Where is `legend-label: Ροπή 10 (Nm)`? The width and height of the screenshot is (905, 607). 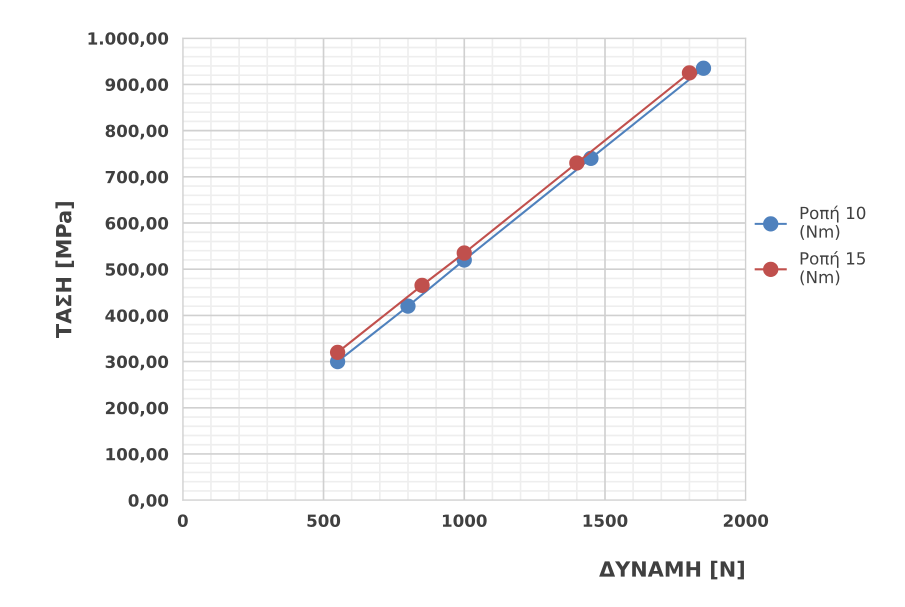
legend-label: Ροπή 10 (Nm) is located at coordinates (833, 223).